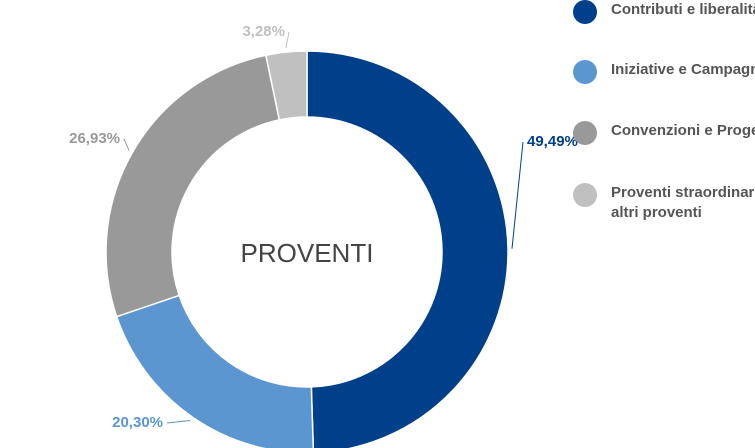  Describe the element at coordinates (307, 253) in the screenshot. I see `center-label: PROVENTI` at that location.